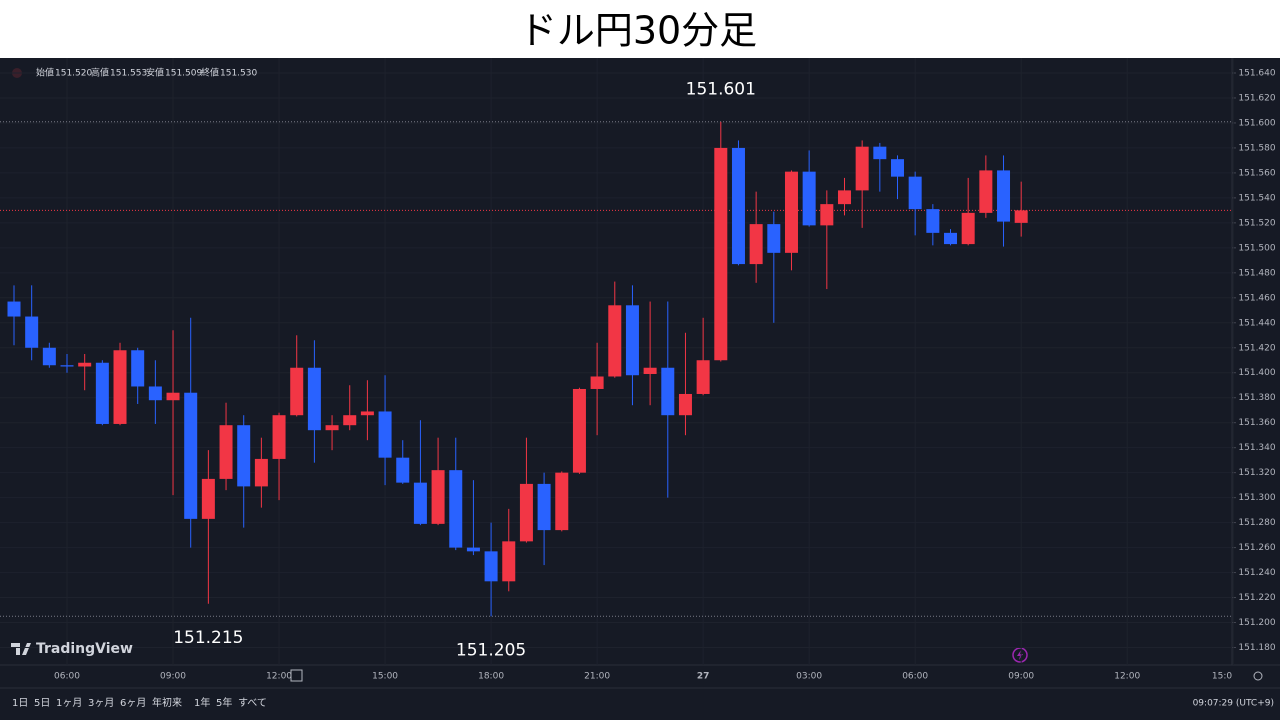 The image size is (1280, 720). What do you see at coordinates (20, 703) in the screenshot?
I see `range-button: 1日` at bounding box center [20, 703].